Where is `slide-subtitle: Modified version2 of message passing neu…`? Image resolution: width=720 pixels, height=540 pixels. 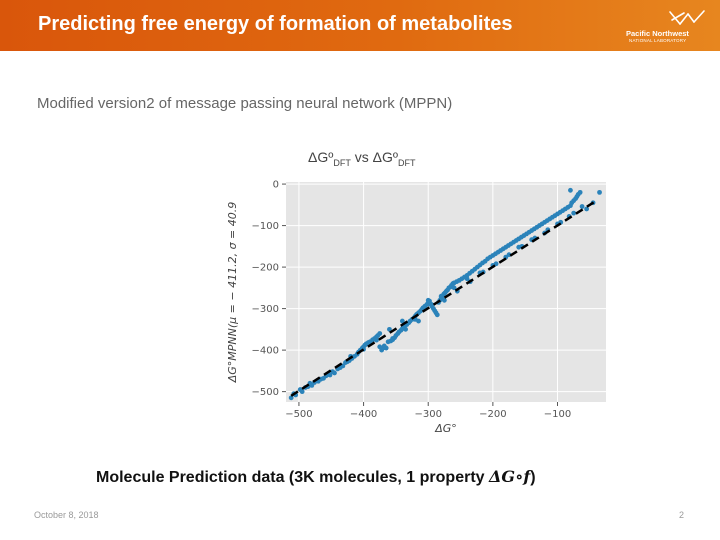 slide-subtitle: Modified version2 of message passing neu… is located at coordinates (245, 103).